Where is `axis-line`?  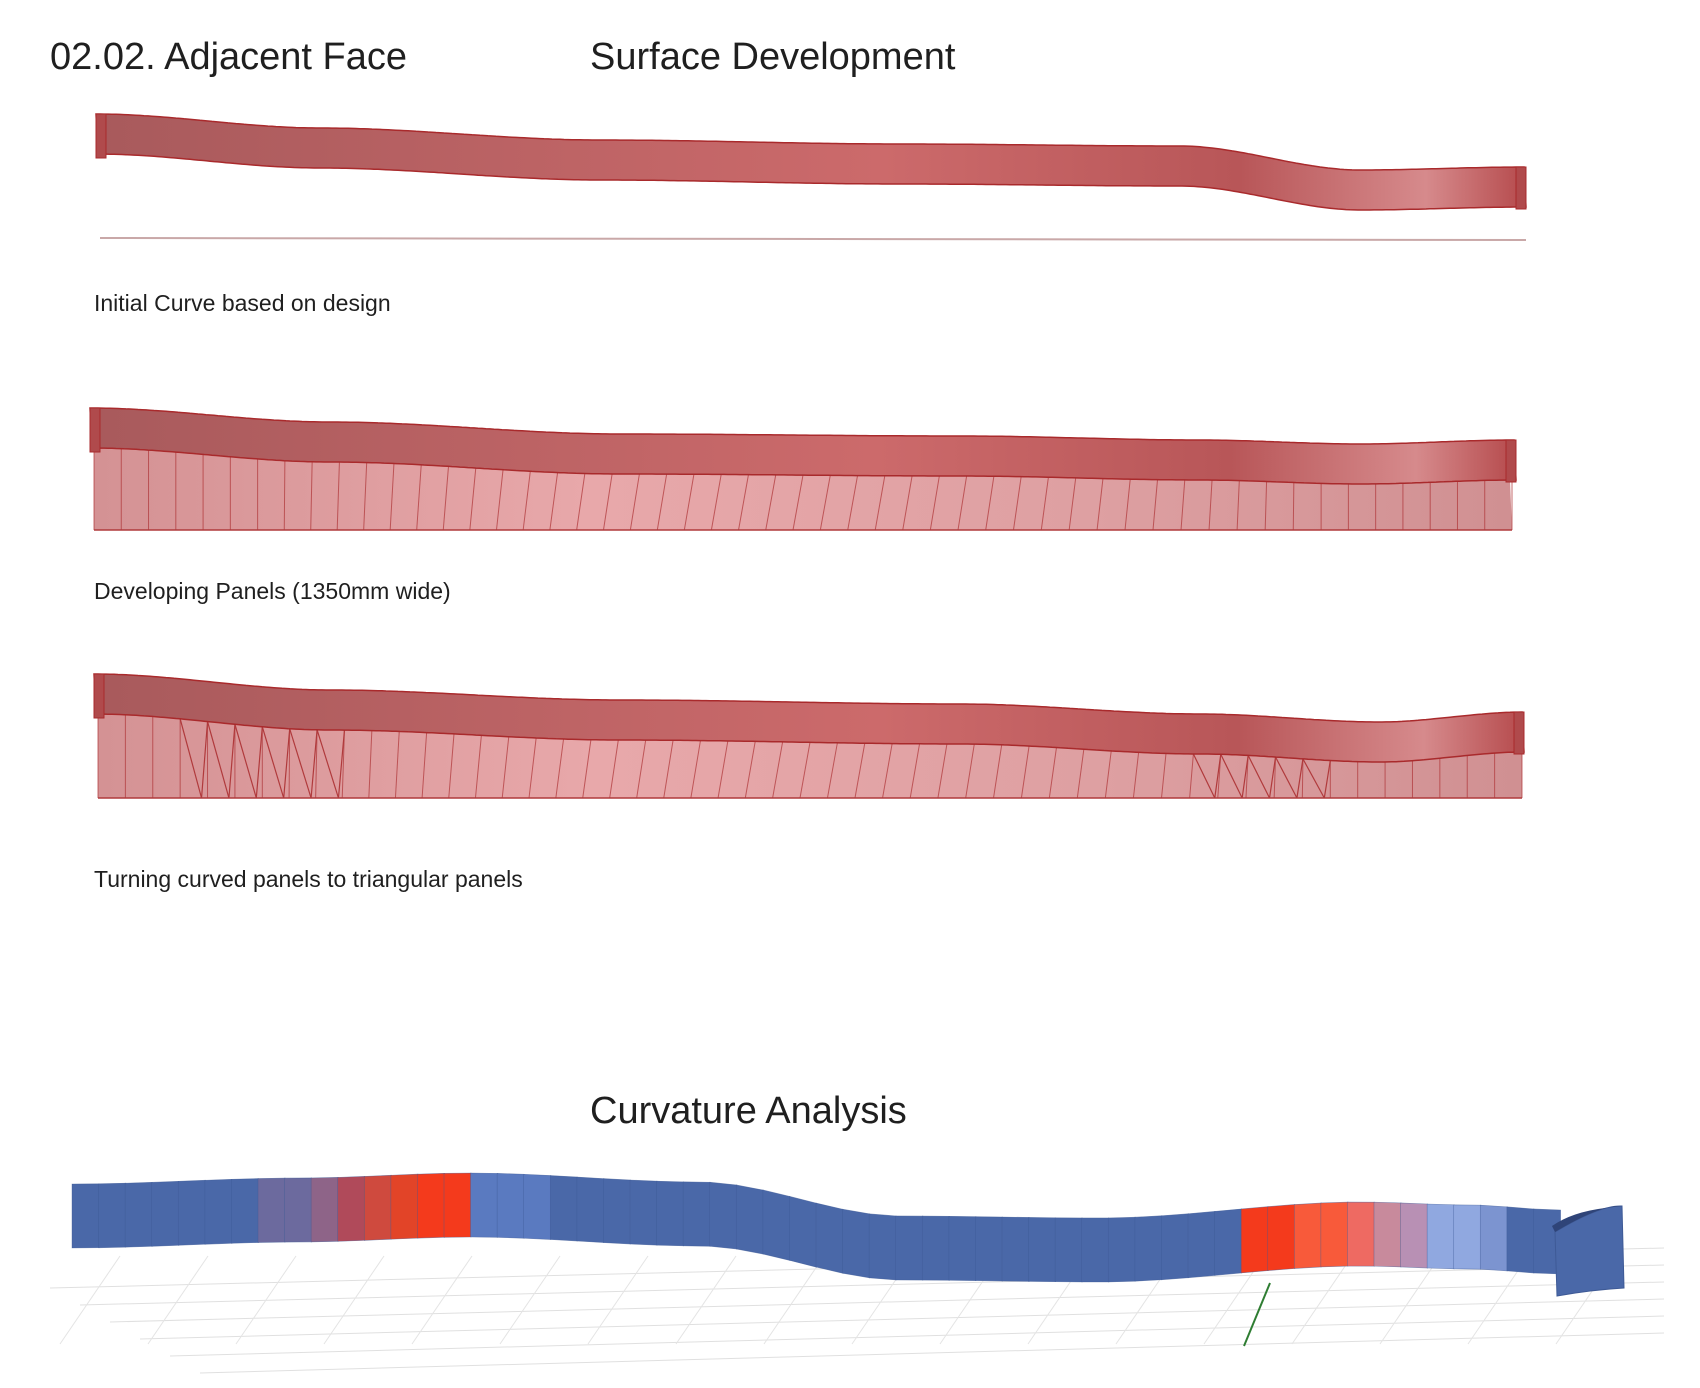
axis-line is located at coordinates (1257, 1314).